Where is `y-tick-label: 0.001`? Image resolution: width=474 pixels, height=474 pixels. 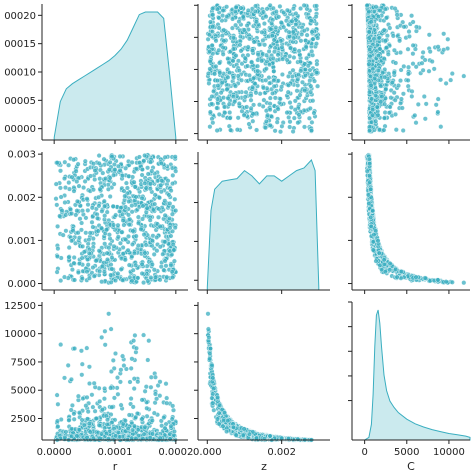
y-tick-label: 0.001 is located at coordinates (21, 241).